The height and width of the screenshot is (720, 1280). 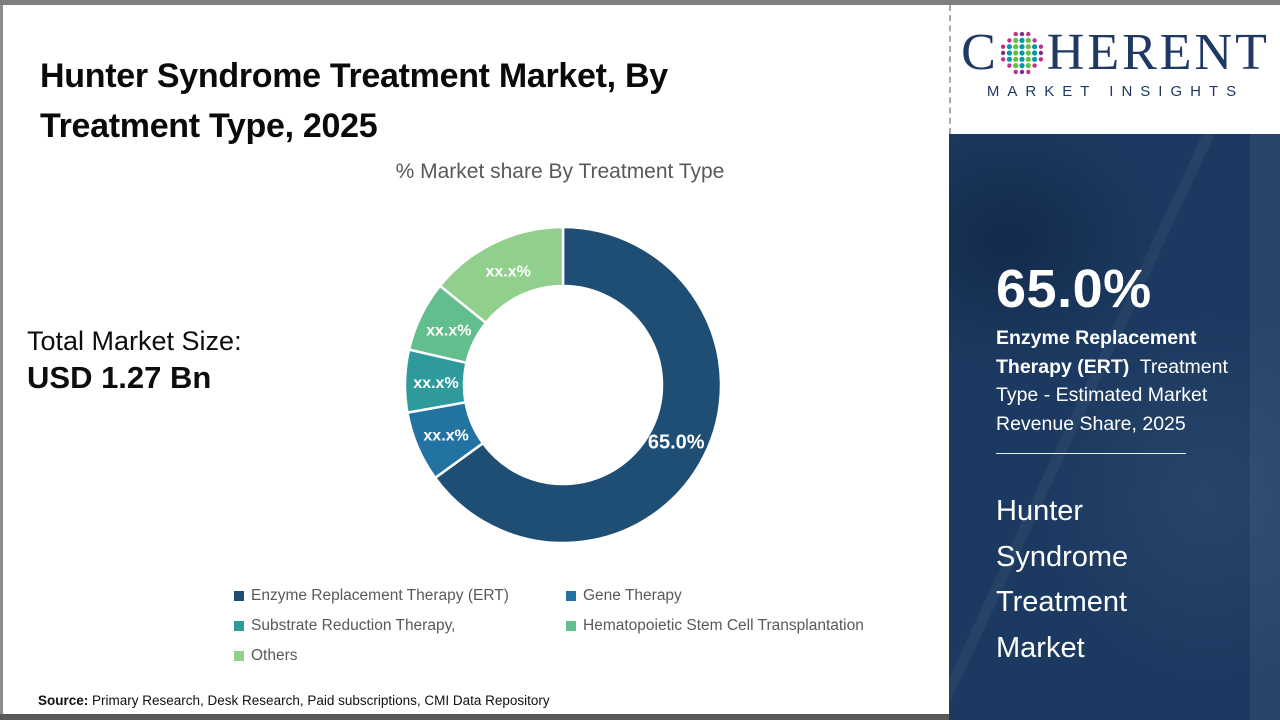 What do you see at coordinates (274, 655) in the screenshot?
I see `legend-label: Others` at bounding box center [274, 655].